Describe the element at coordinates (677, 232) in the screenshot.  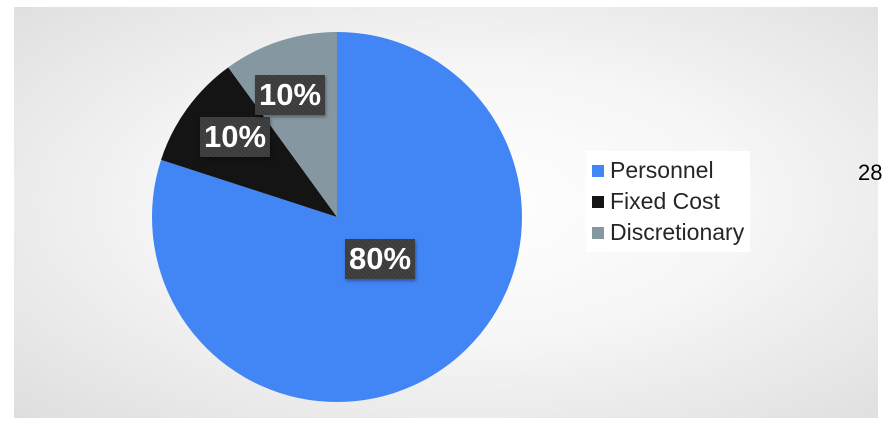
I see `legend-label-discretionary: Discretionary` at that location.